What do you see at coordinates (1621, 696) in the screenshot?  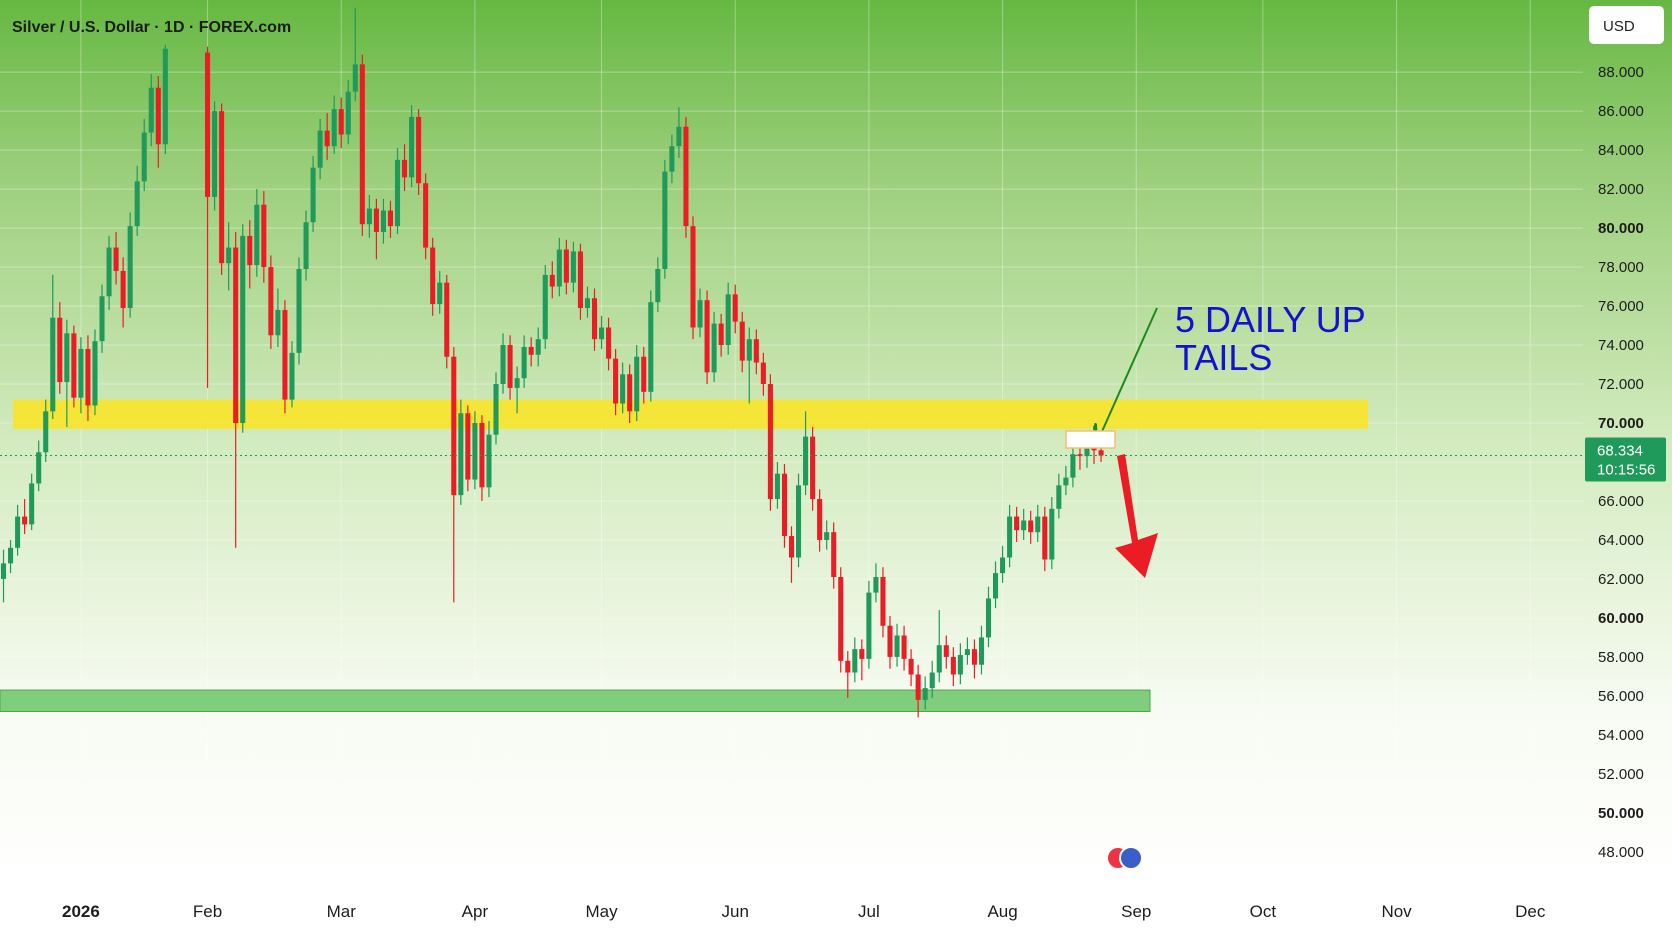 I see `y-tick-label: 56.000` at bounding box center [1621, 696].